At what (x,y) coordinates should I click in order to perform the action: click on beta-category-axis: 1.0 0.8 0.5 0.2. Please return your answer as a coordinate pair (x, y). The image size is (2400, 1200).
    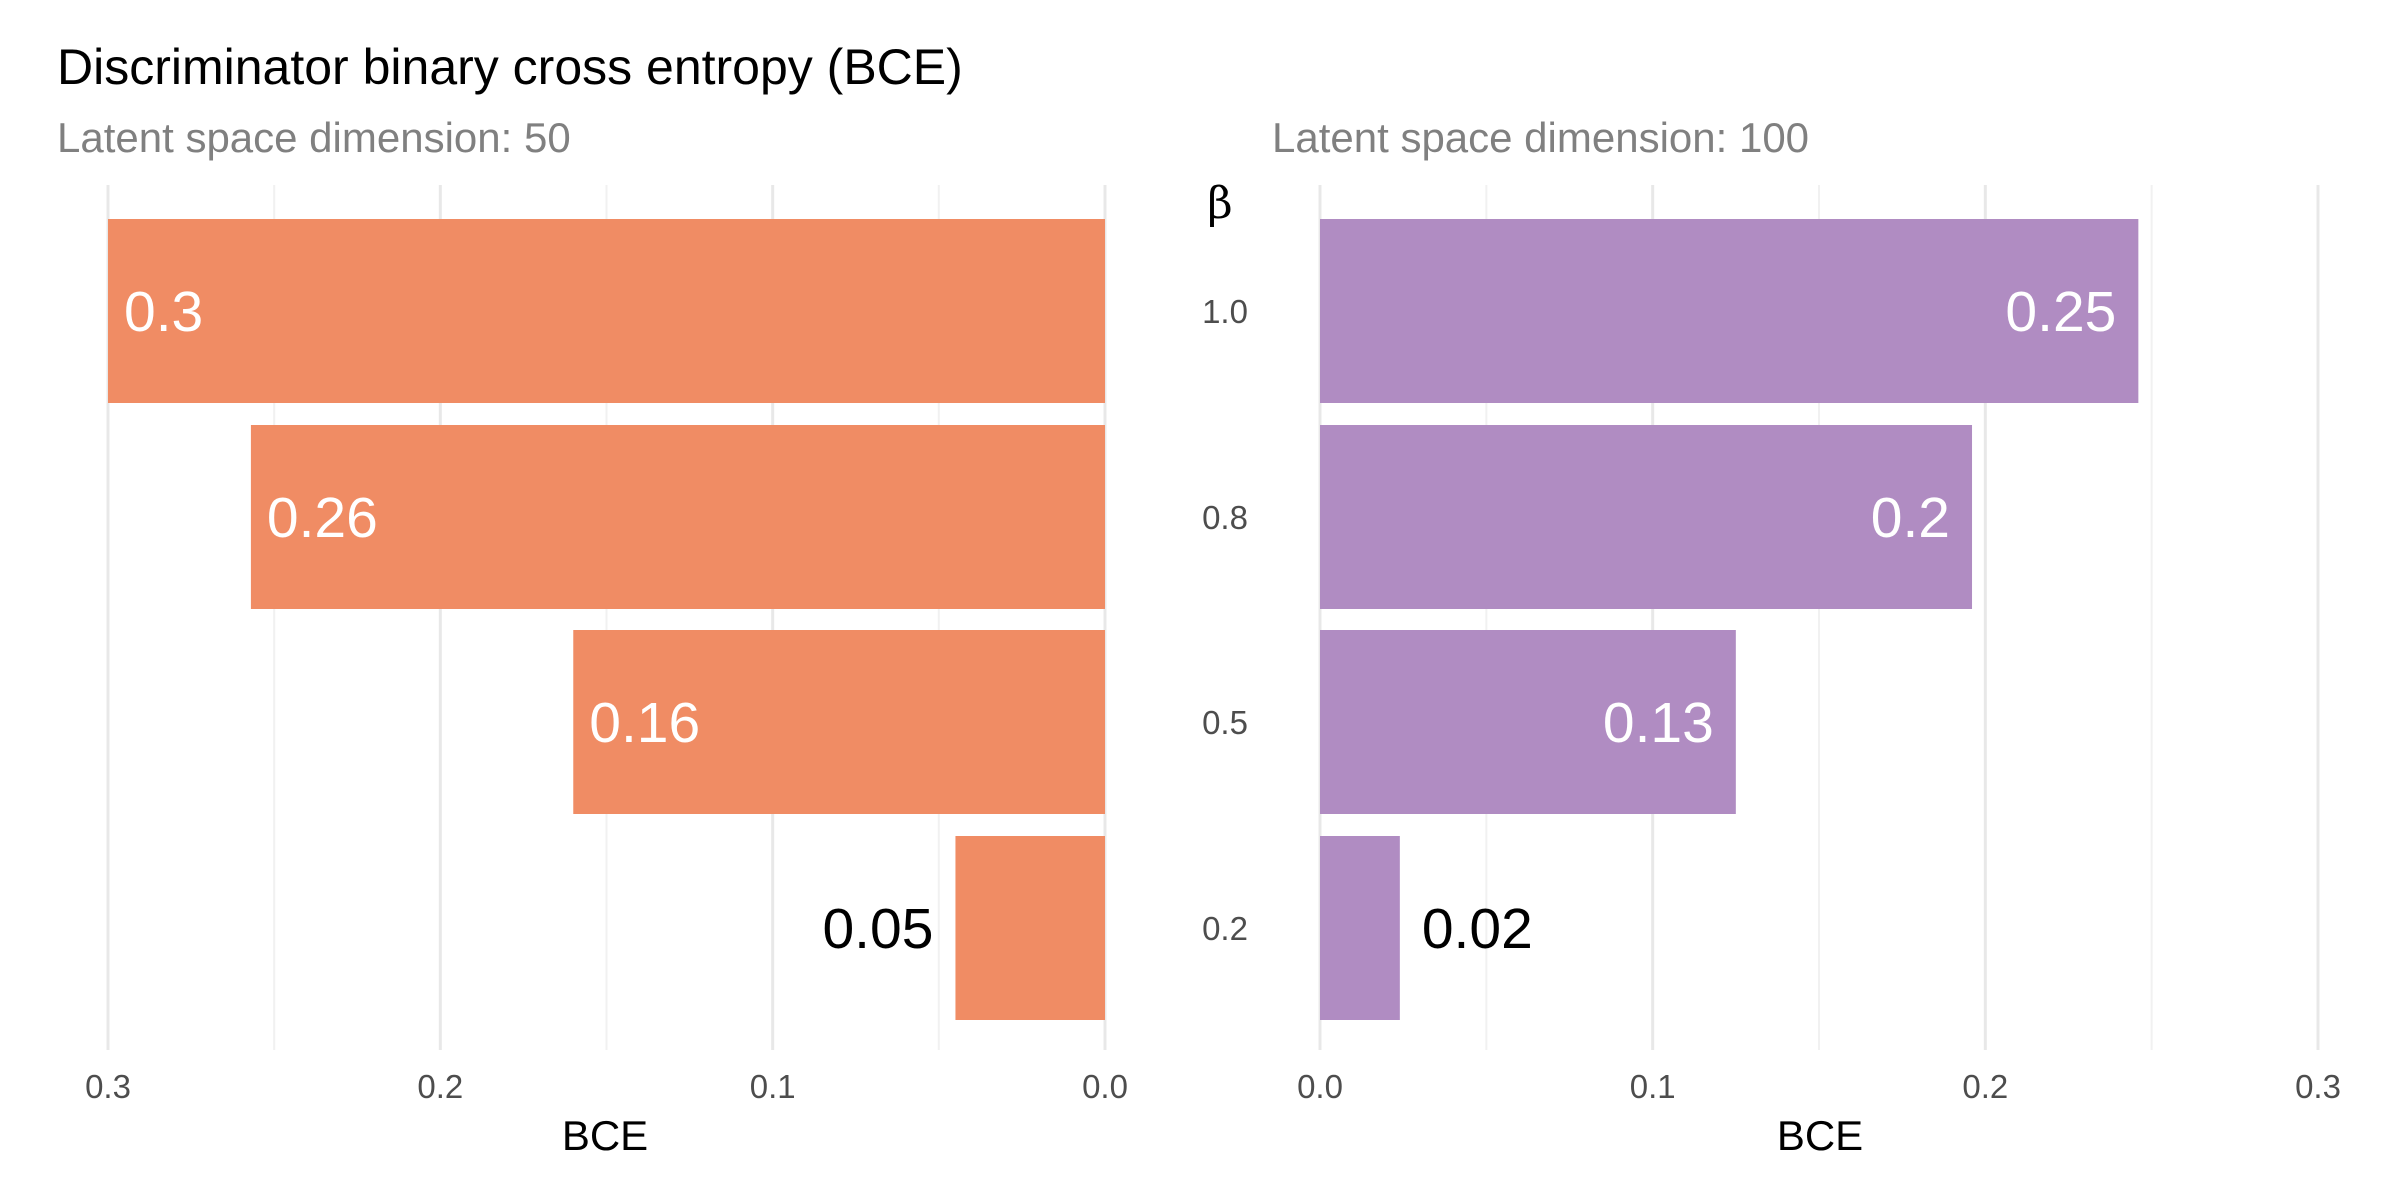
    Looking at the image, I should click on (1225, 620).